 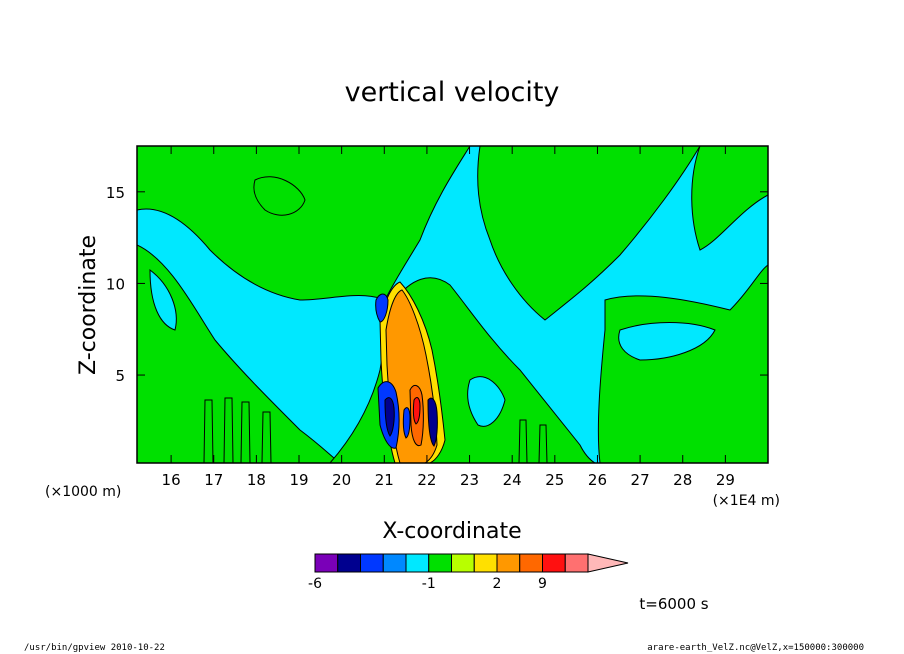 I want to click on x-tick-label: 20, so click(x=341, y=480).